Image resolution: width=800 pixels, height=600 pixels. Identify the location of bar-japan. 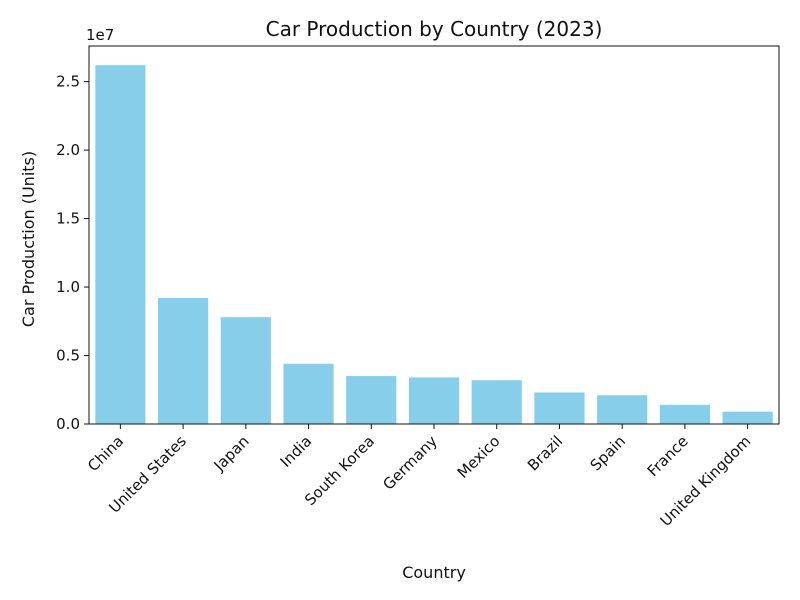
(245, 370).